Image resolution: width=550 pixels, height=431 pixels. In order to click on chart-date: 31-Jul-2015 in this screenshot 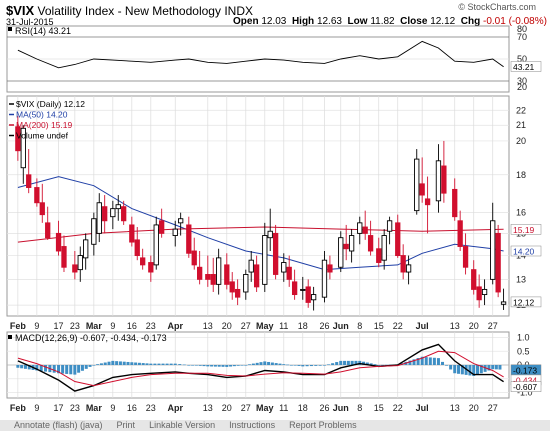, I will do `click(30, 22)`.